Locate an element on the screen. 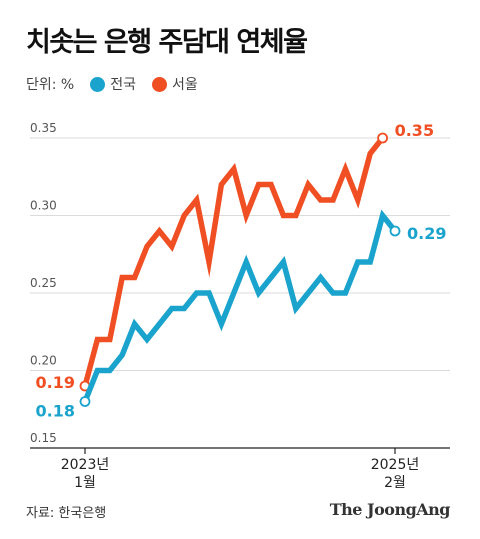  end-label-nationwide: 0.29 is located at coordinates (426, 233).